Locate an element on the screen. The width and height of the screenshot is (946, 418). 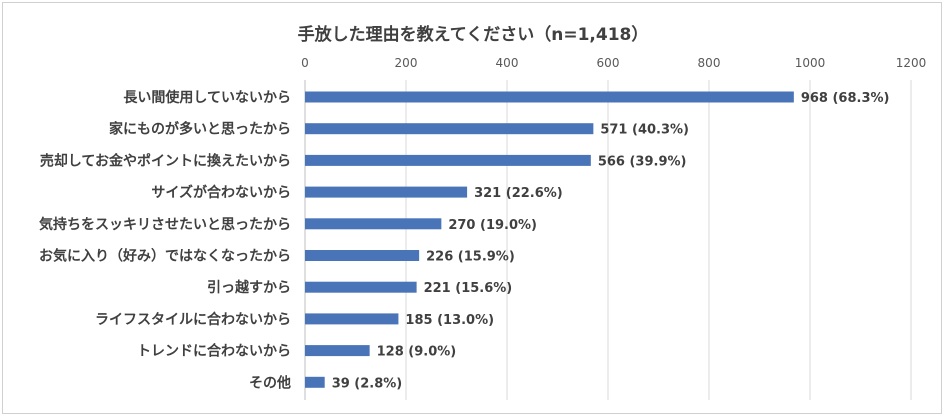
category-label: トレンドに合わないから is located at coordinates (214, 351).